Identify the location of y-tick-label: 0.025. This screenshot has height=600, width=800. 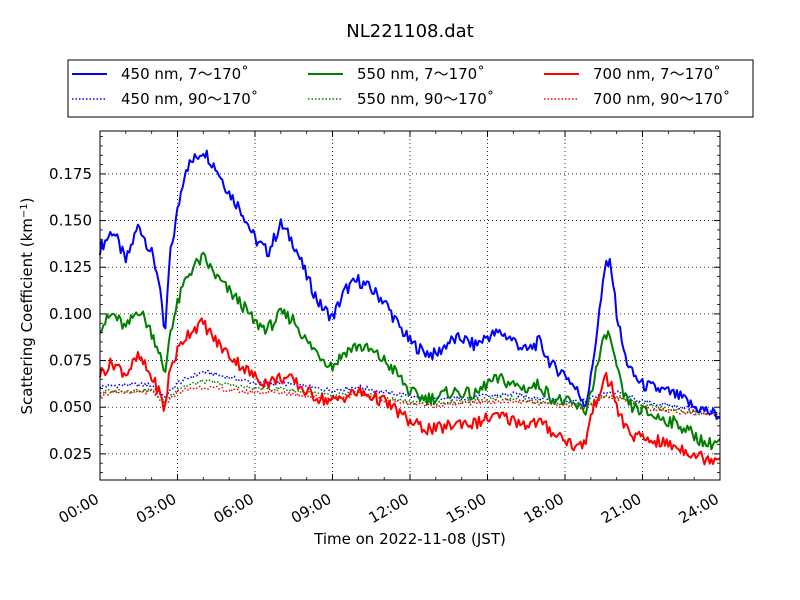
(70, 454).